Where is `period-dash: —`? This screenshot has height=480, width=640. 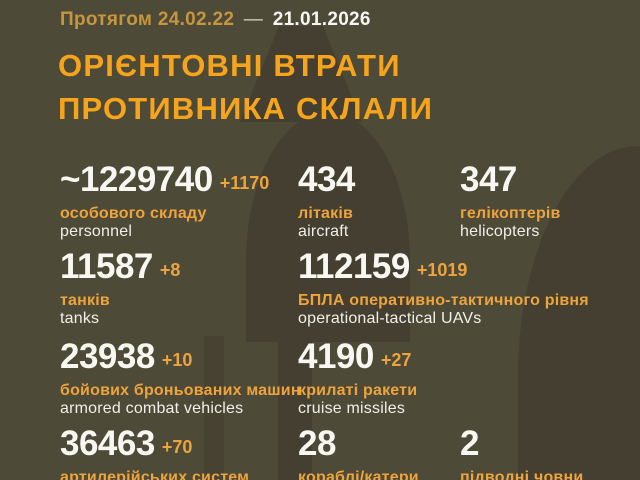 period-dash: — is located at coordinates (253, 19).